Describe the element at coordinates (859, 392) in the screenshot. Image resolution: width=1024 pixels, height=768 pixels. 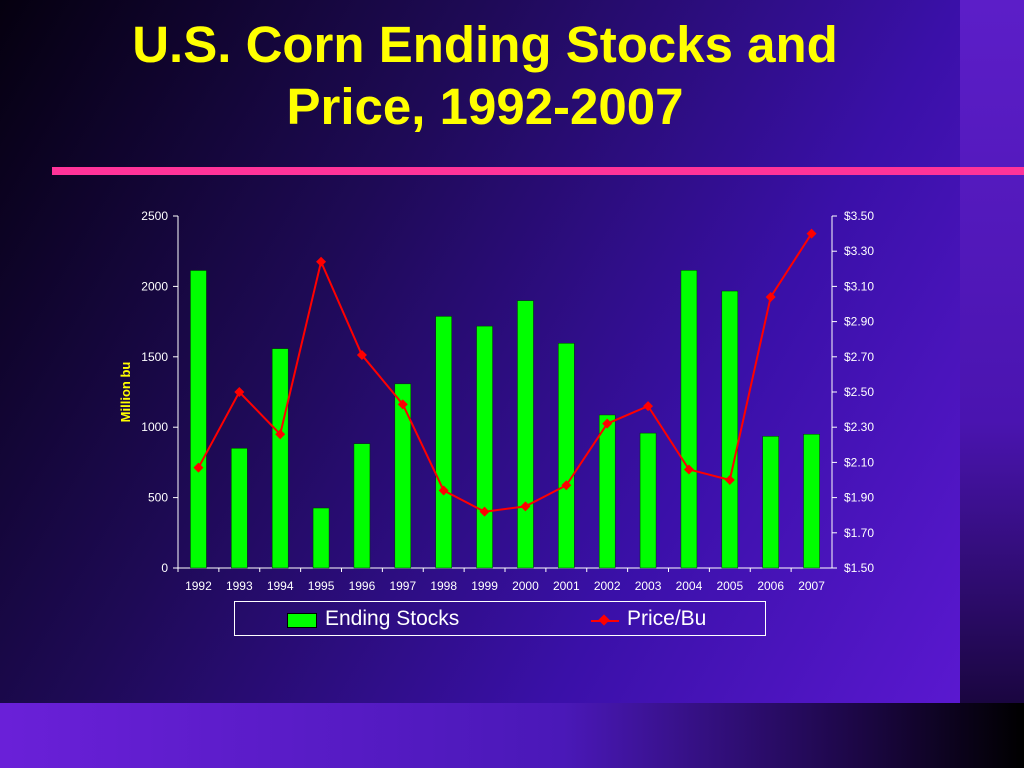
I see `right-tick-label: $2.50` at that location.